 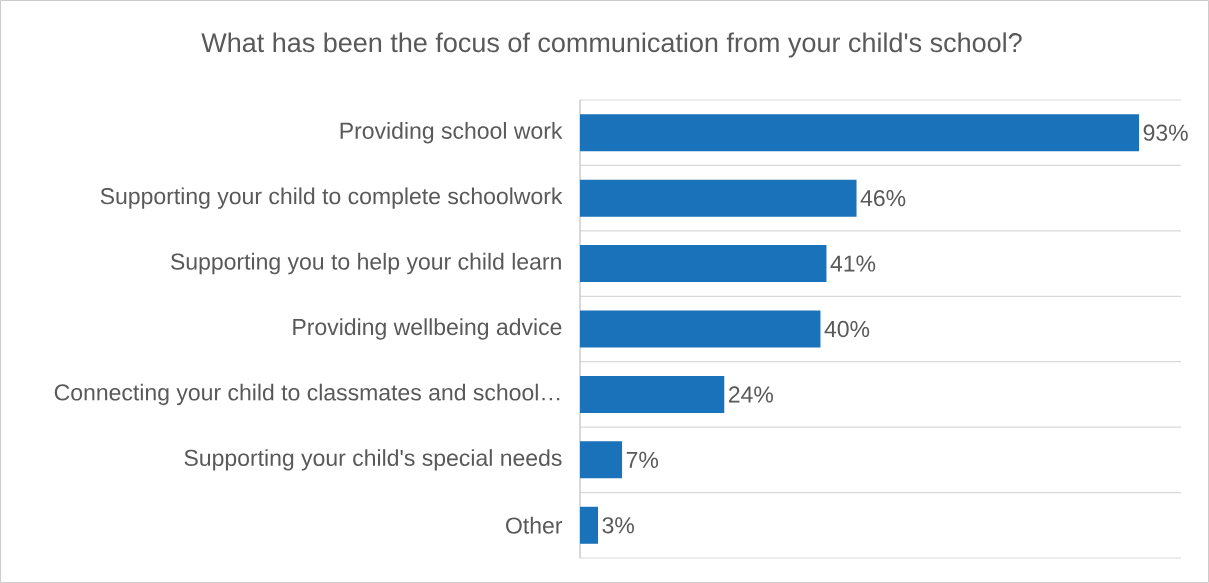 I want to click on data-label: 40%, so click(x=847, y=329).